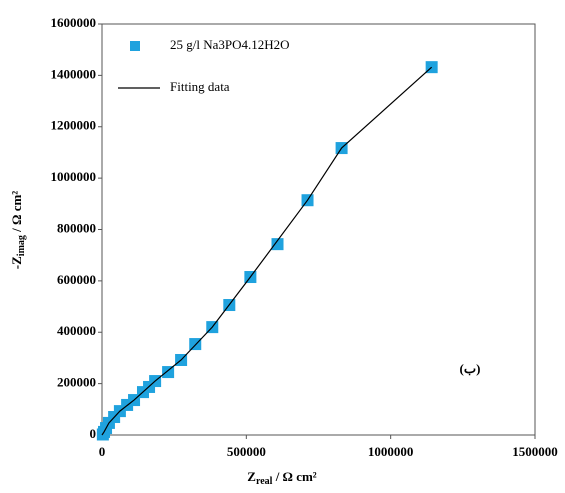 The image size is (565, 493). I want to click on annotation: (ب), so click(470, 368).